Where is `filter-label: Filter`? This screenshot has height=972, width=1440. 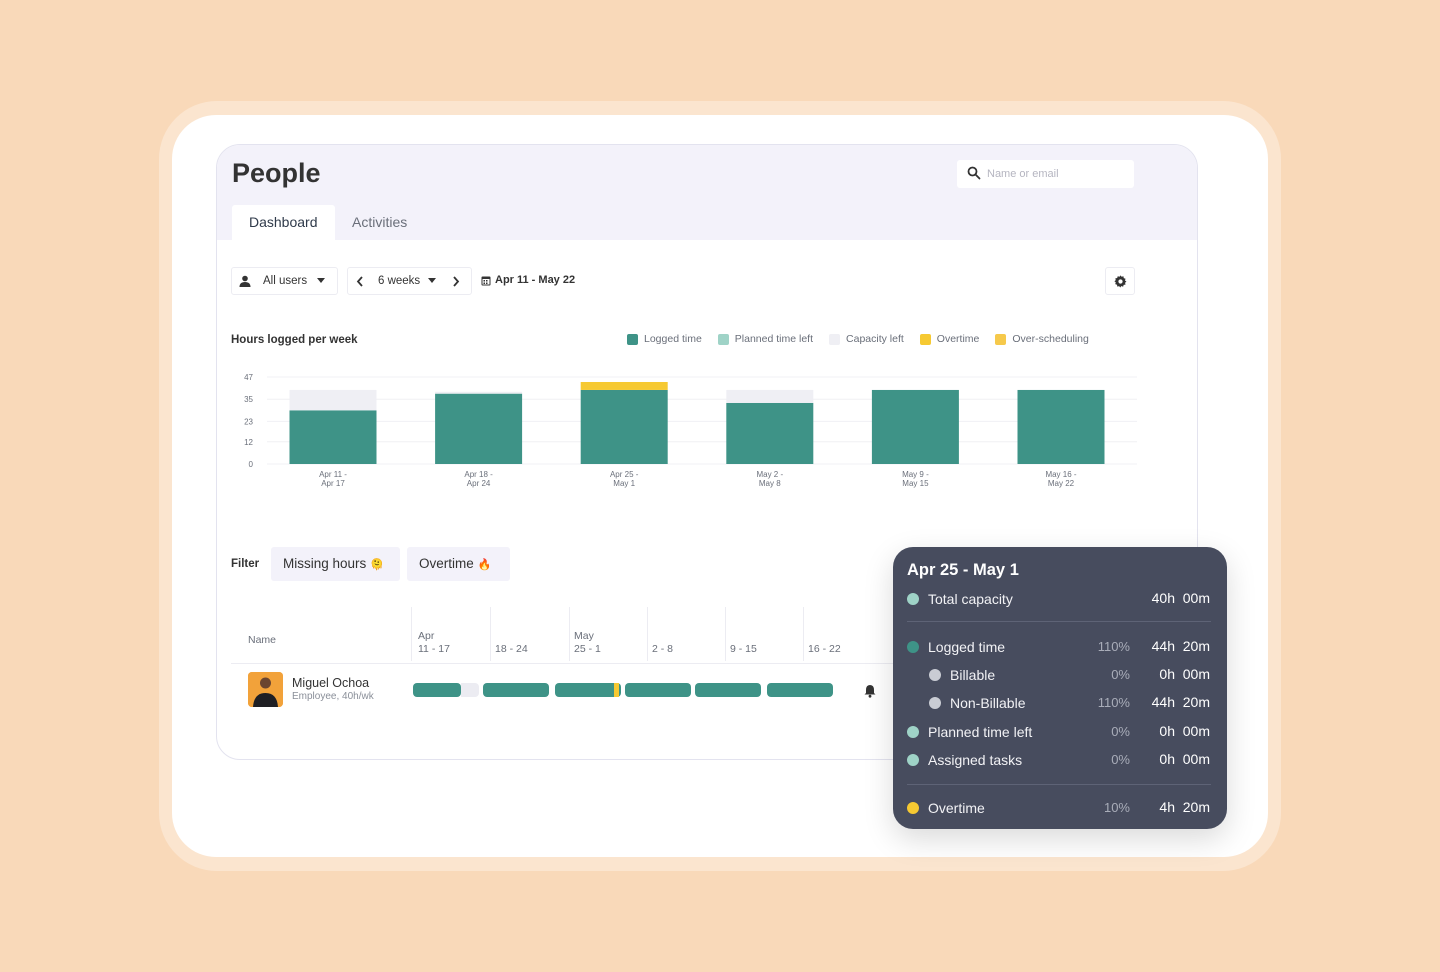
filter-label: Filter is located at coordinates (245, 564).